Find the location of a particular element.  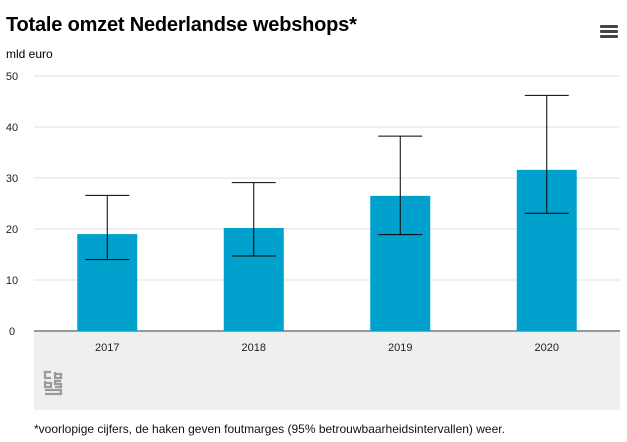

y-tick-label: 40 is located at coordinates (12, 128).